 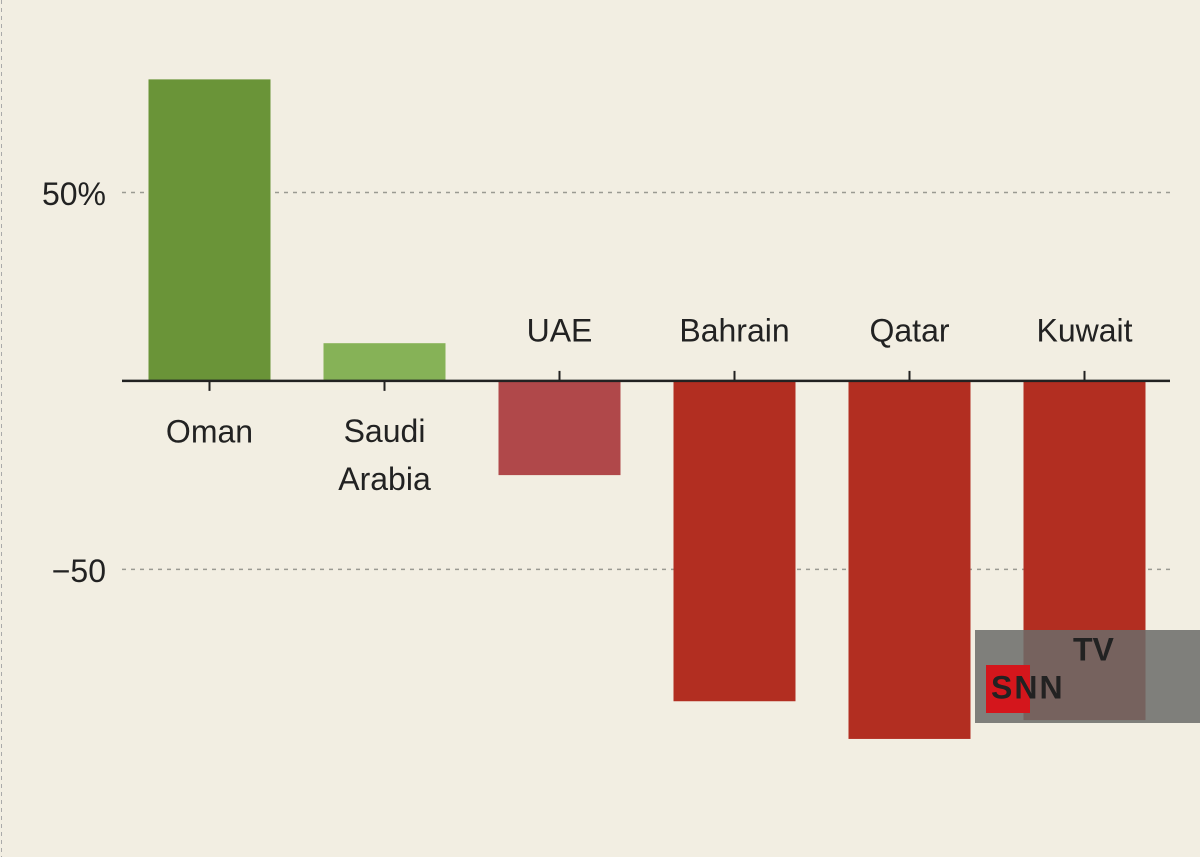 I want to click on x-tick-label: Oman, so click(x=209, y=431).